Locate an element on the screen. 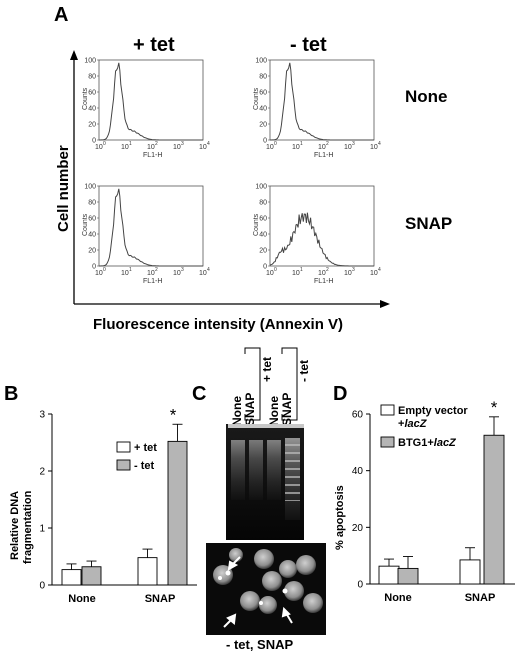 The width and height of the screenshot is (520, 656). significance-star: * is located at coordinates (173, 414).